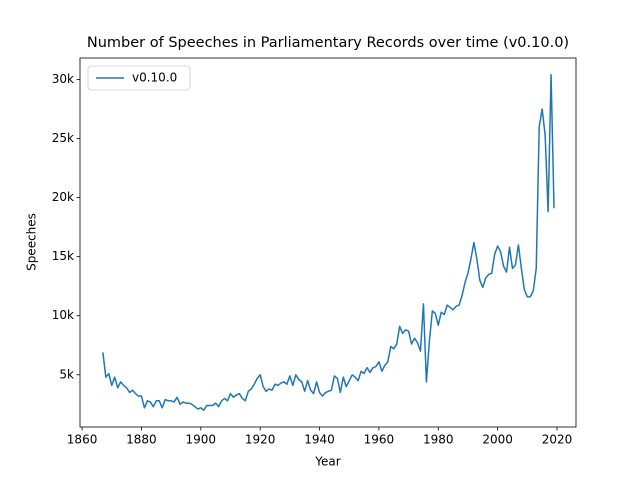  I want to click on x-axis-label: Year, so click(327, 462).